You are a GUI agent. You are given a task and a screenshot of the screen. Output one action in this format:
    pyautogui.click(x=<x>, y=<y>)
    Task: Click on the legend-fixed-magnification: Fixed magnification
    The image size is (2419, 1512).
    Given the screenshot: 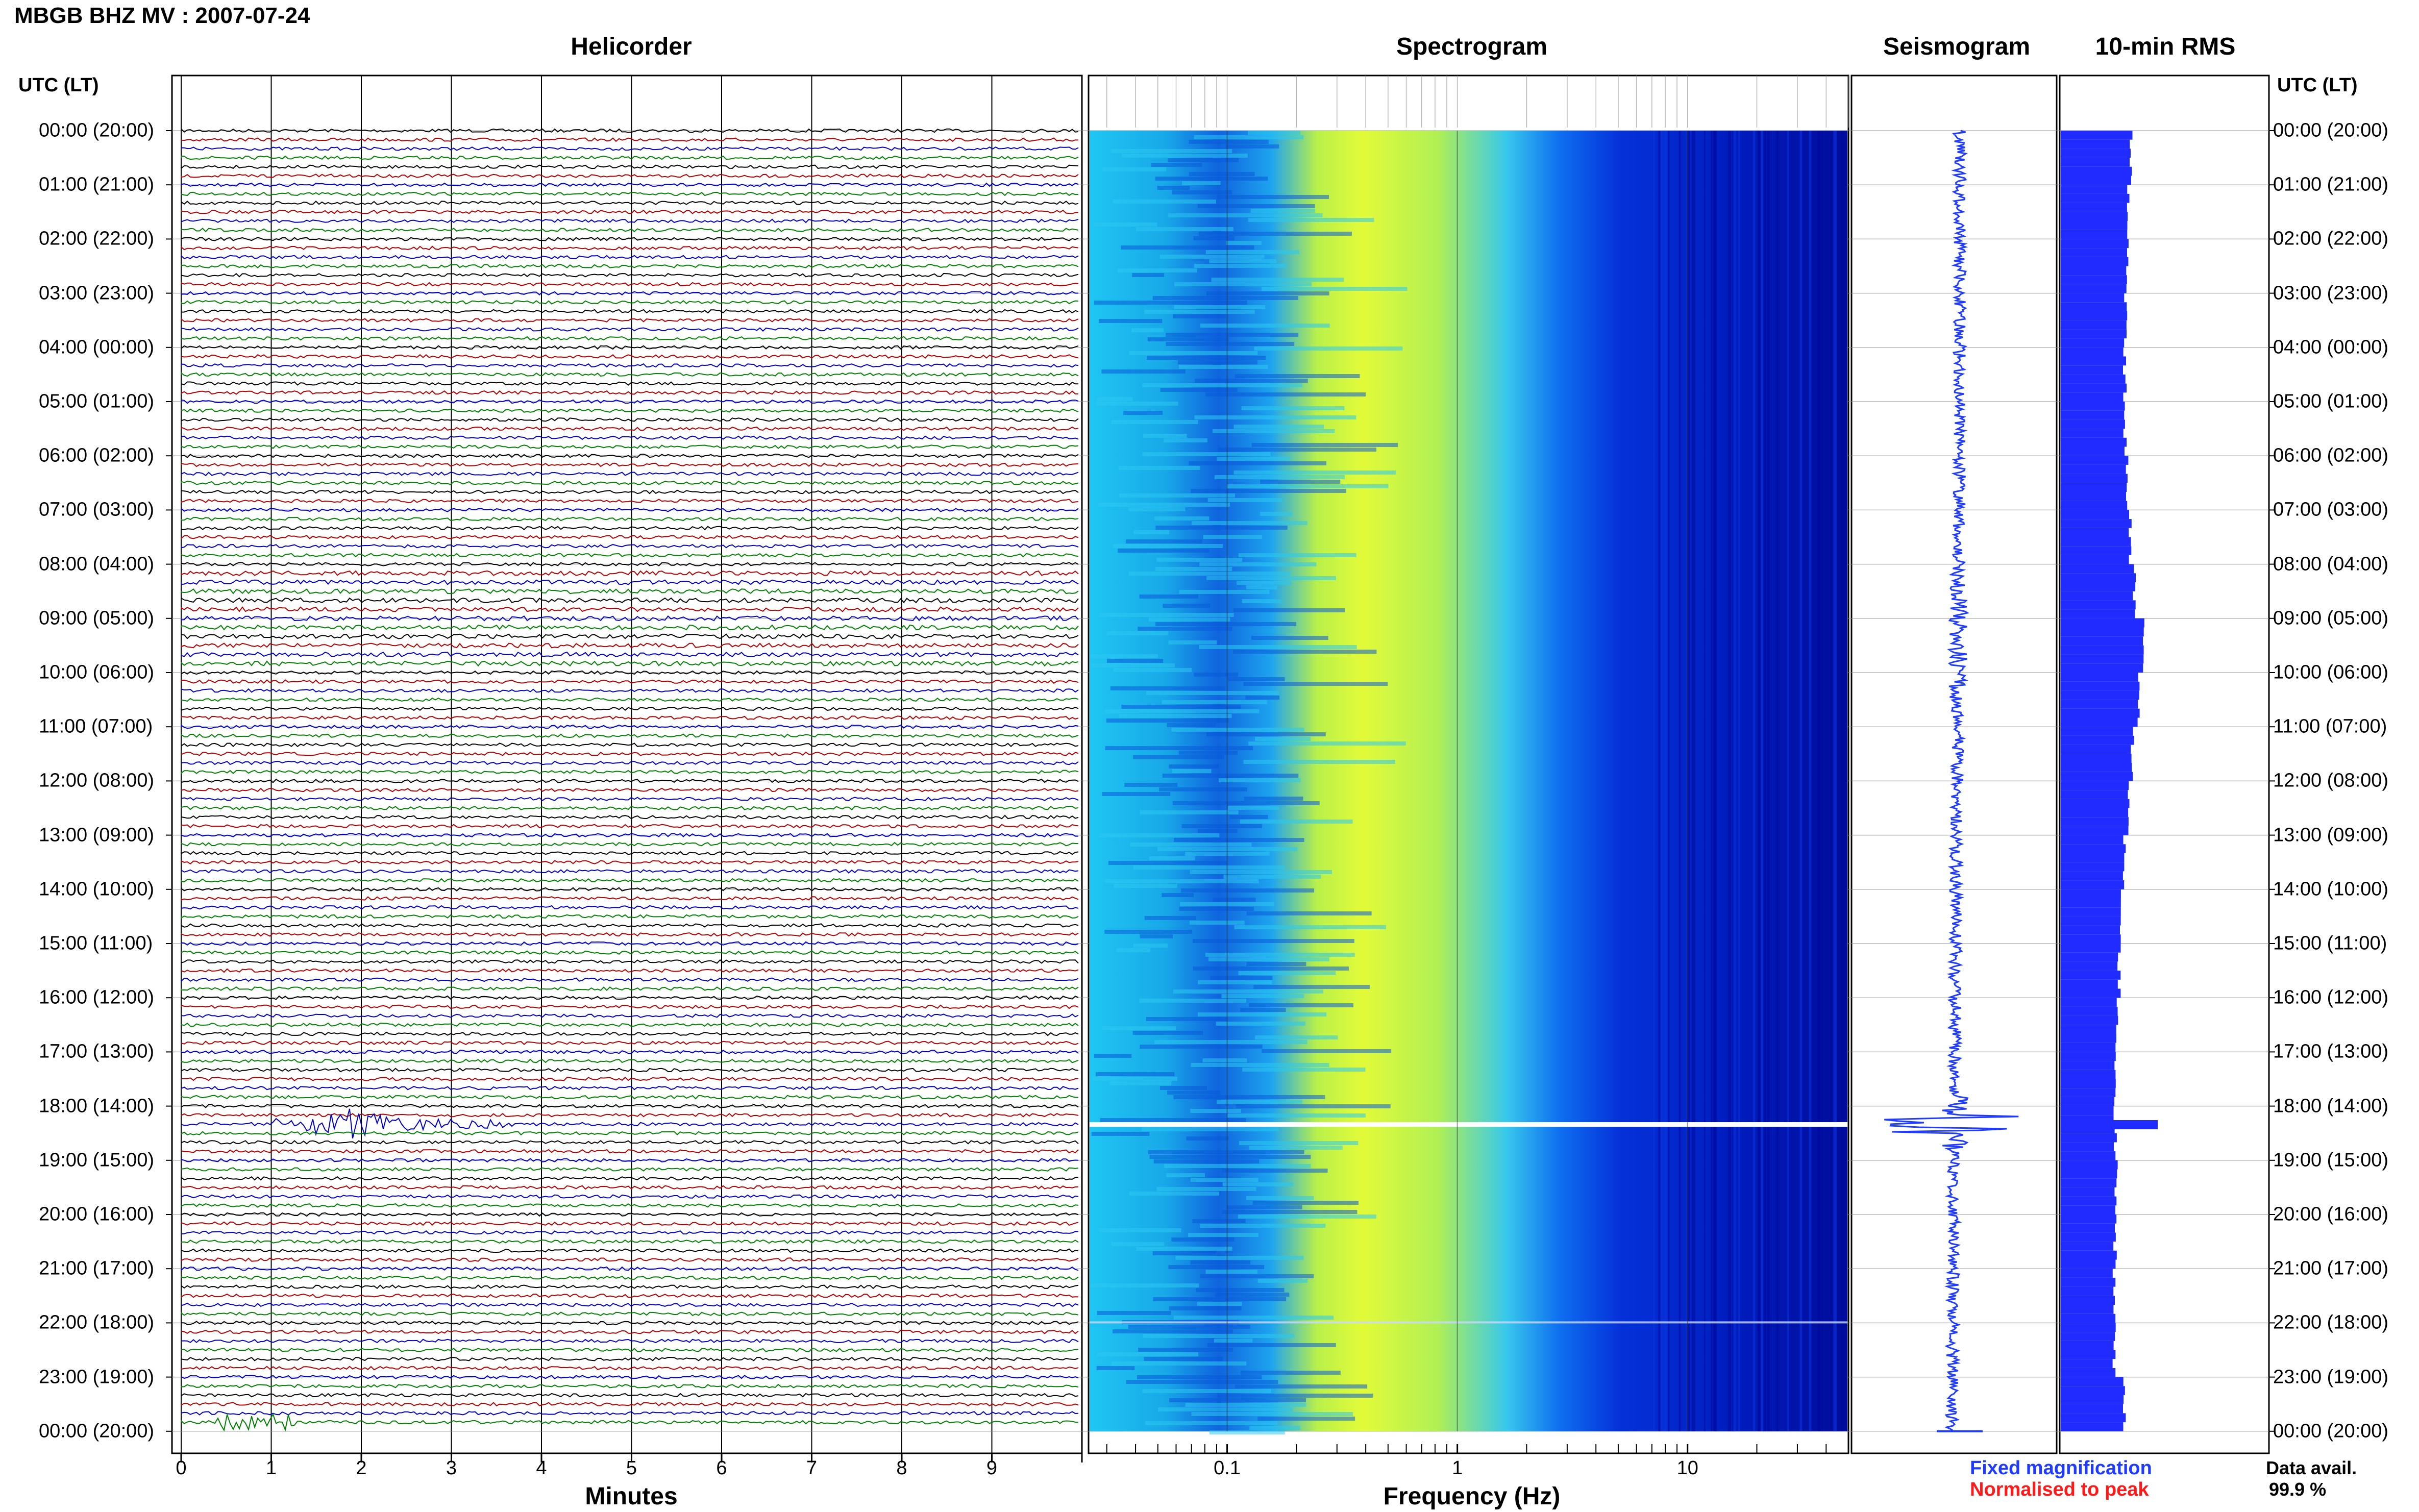 What is the action you would take?
    pyautogui.click(x=2061, y=1468)
    